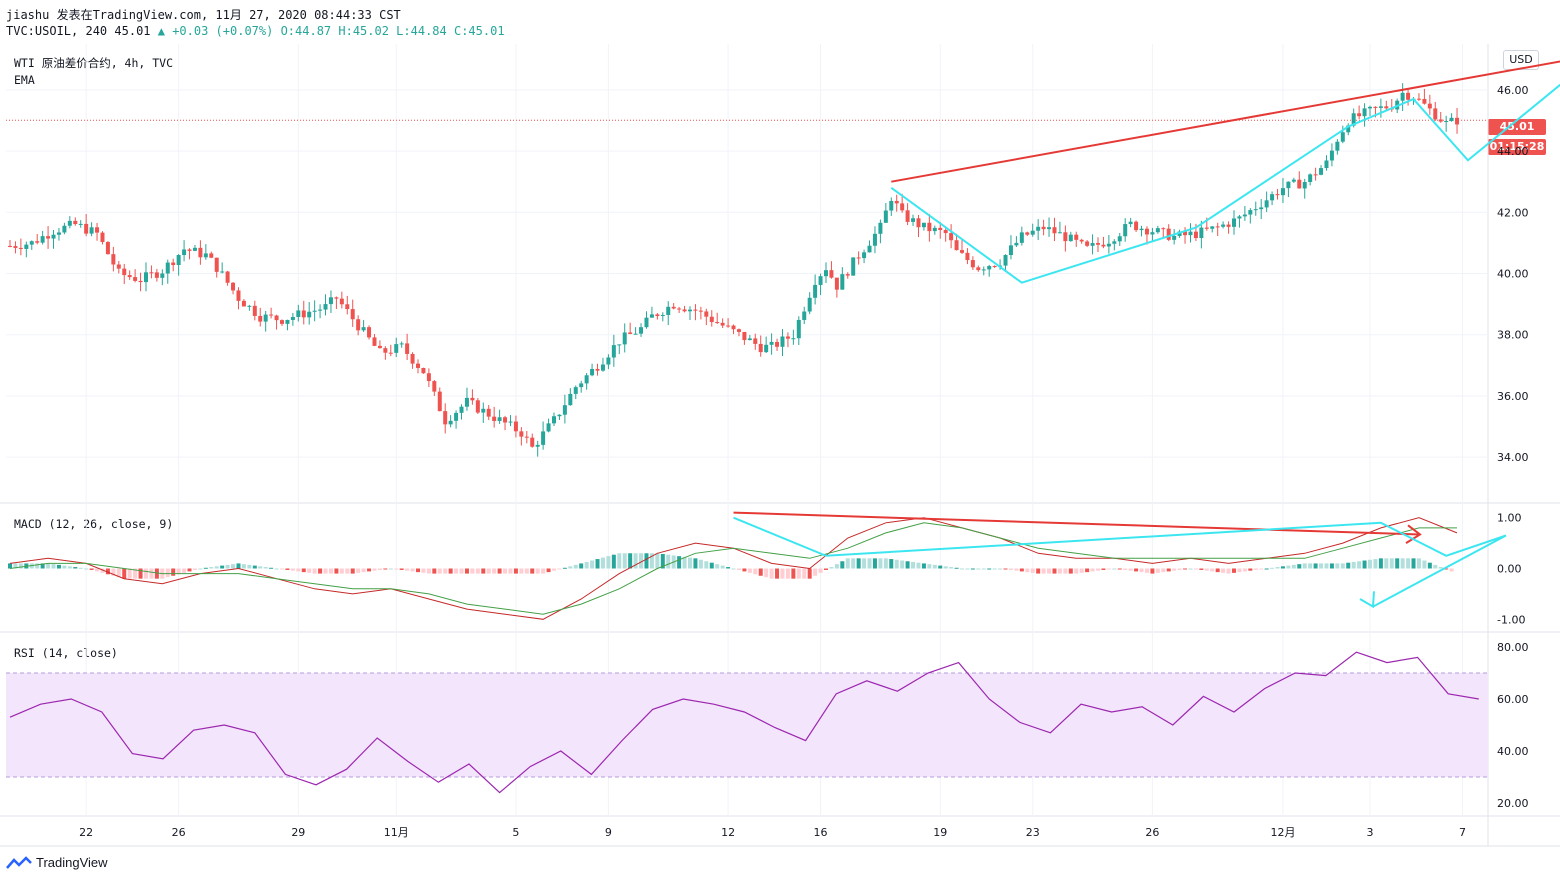 The height and width of the screenshot is (883, 1560). I want to click on time-tick-label: 7, so click(1462, 832).